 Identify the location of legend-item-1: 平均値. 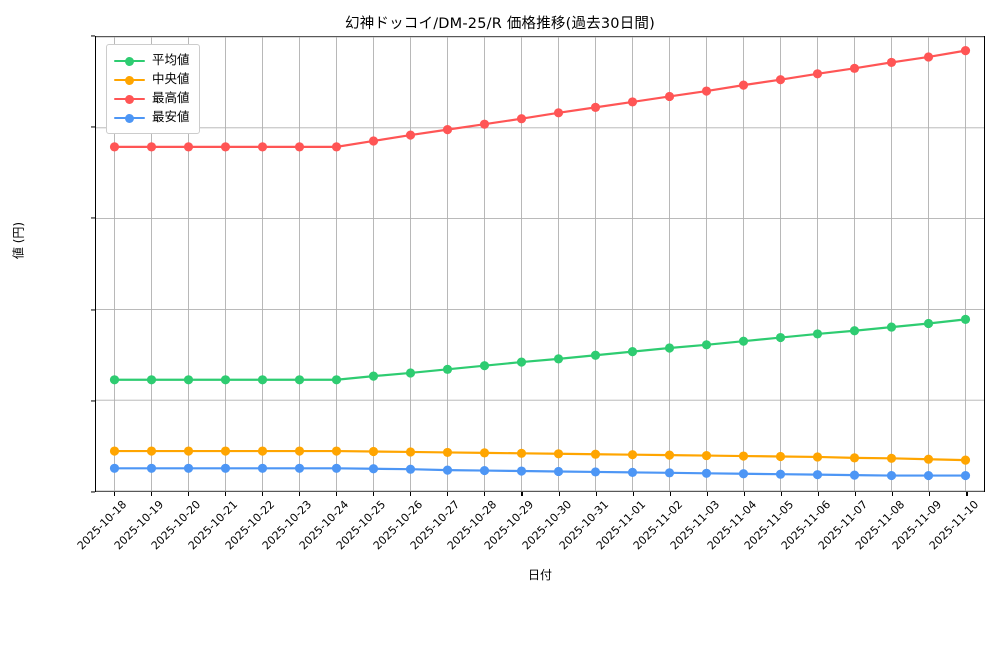
(152, 60).